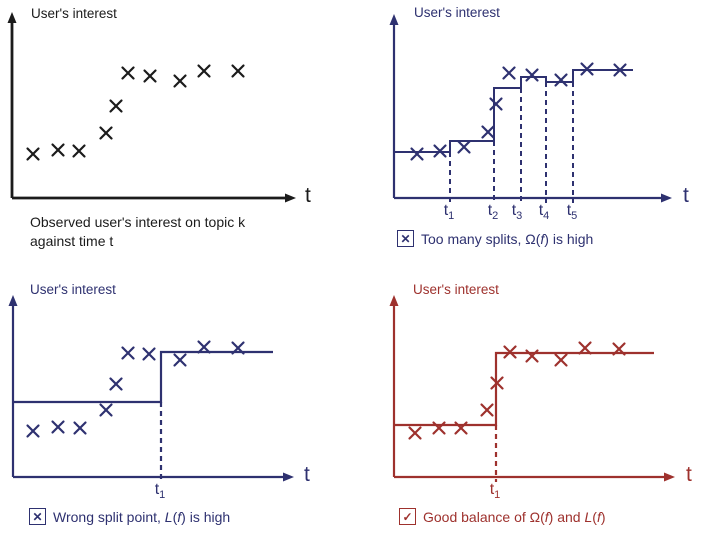 The height and width of the screenshot is (534, 703). Describe the element at coordinates (138, 222) in the screenshot. I see `caption-line-1: Observed user's interest on topic k` at that location.